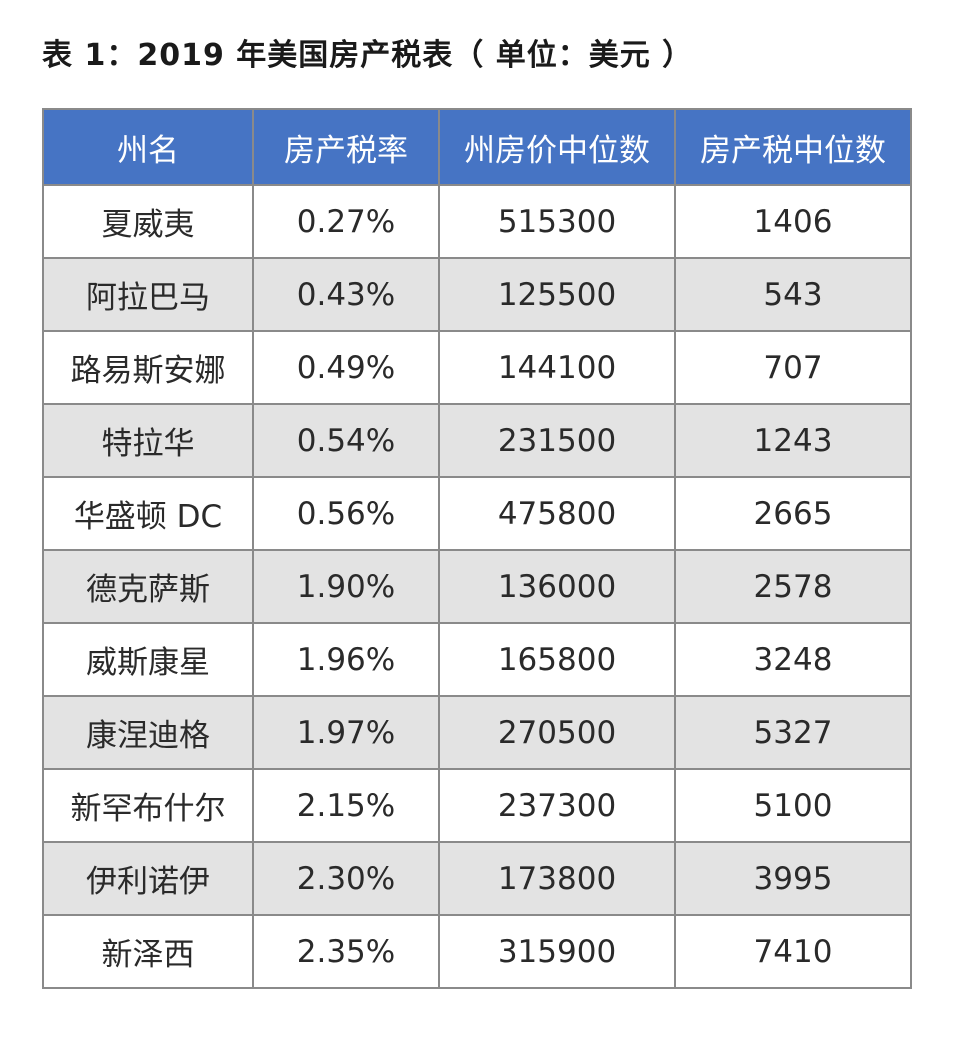 This screenshot has width=960, height=1037. I want to click on median-property-tax-cell: 2578, so click(793, 586).